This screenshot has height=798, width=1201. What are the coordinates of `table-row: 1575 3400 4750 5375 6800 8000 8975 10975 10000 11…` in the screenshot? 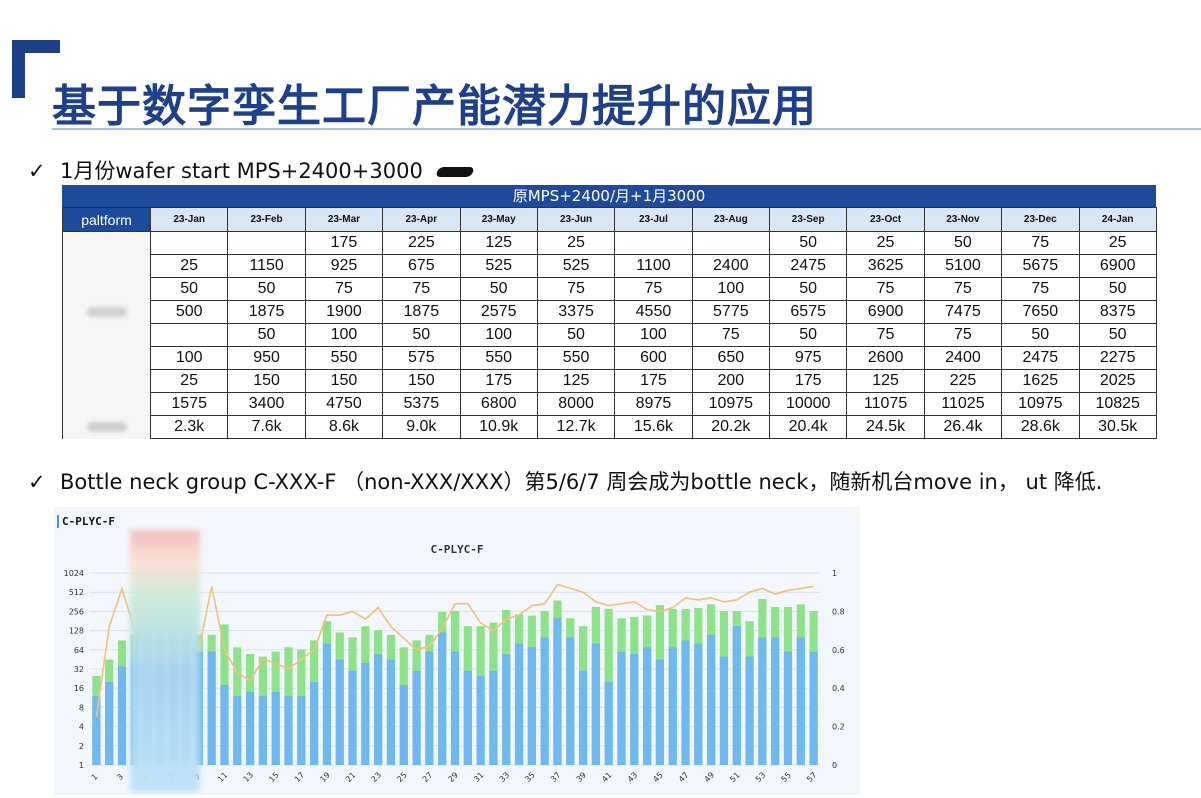 It's located at (609, 404).